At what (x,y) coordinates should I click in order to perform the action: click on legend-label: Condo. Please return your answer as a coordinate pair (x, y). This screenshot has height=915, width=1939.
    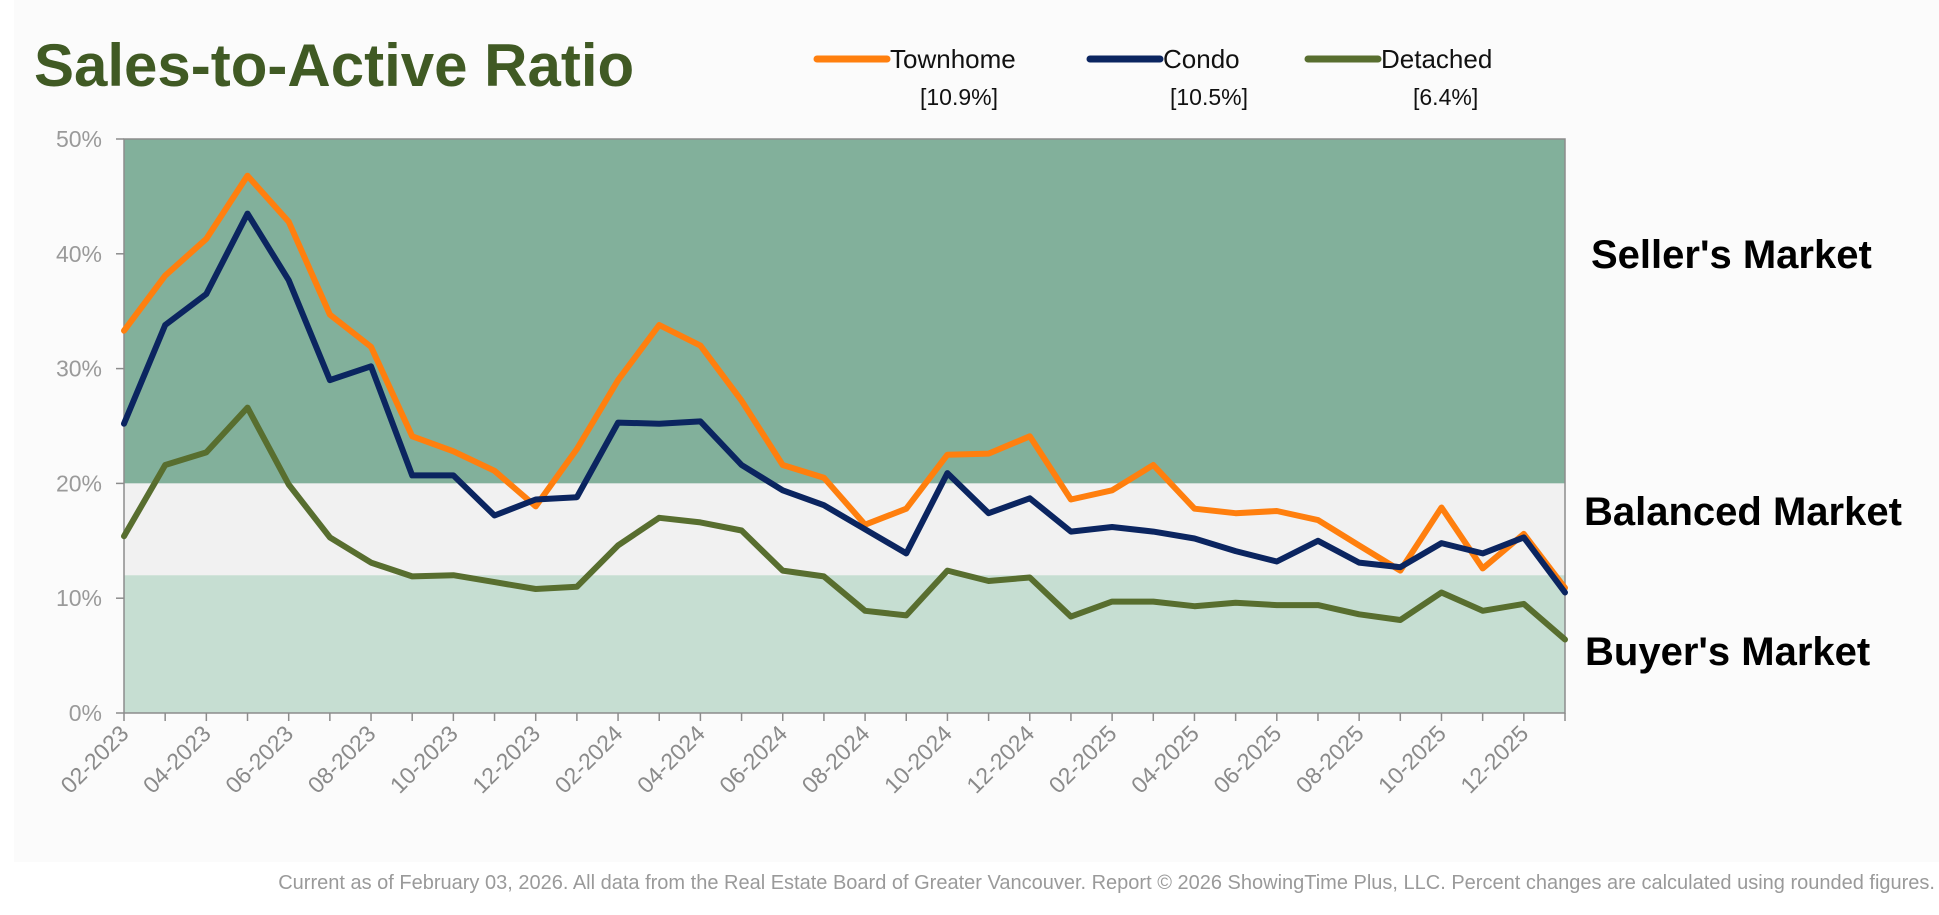
    Looking at the image, I should click on (1201, 59).